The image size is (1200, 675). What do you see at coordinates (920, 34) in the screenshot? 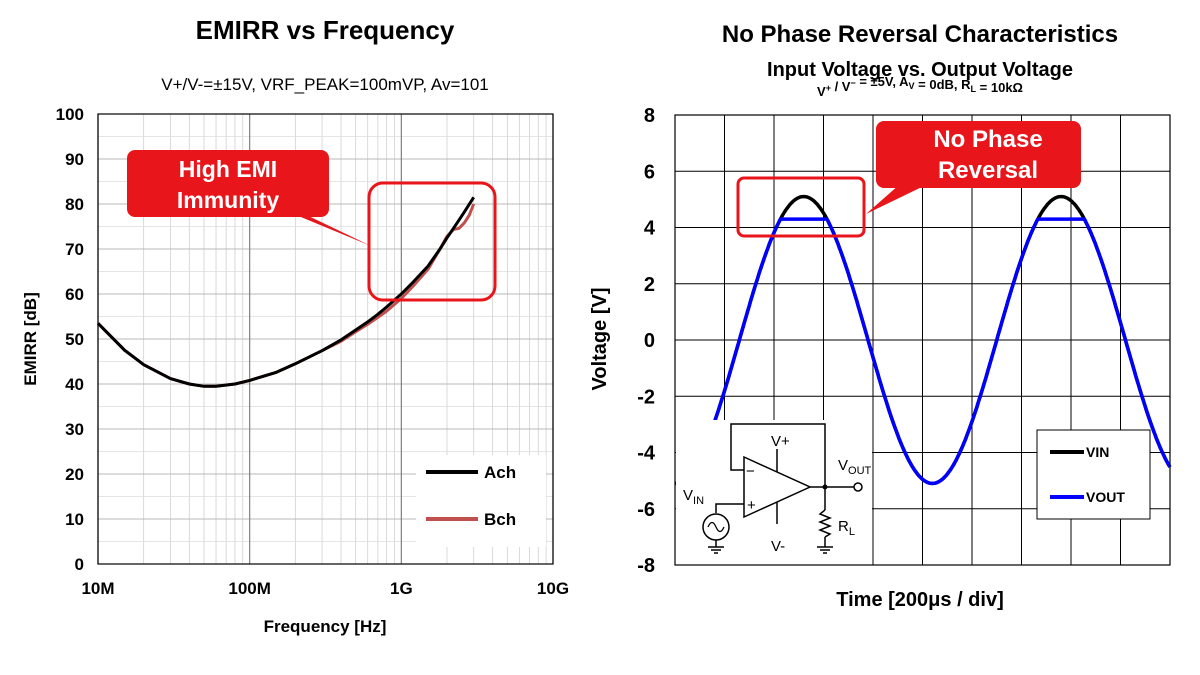
I see `phase-title: No Phase Reversal Characteristics` at bounding box center [920, 34].